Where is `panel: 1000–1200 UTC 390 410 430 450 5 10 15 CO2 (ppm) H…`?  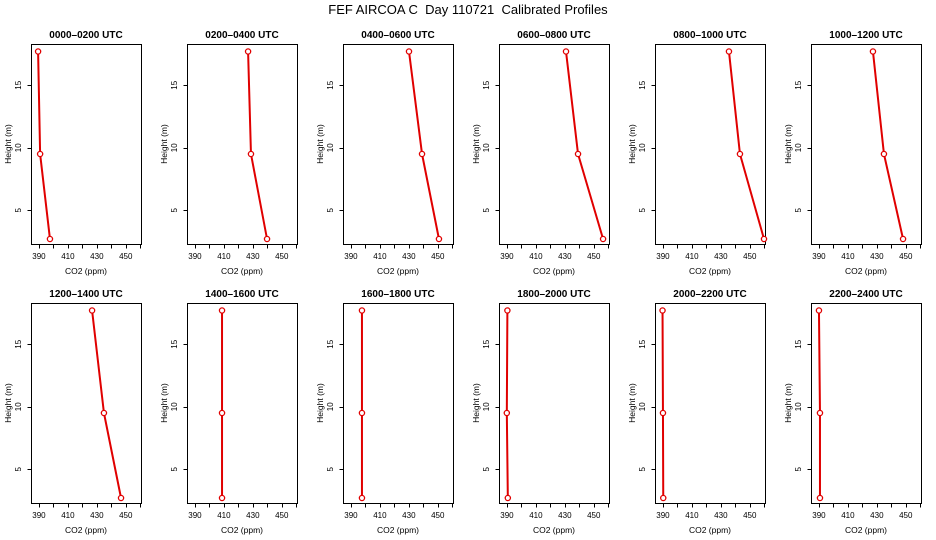
panel: 1000–1200 UTC 390 410 430 450 5 10 15 CO2 (ppm) H… is located at coordinates (852, 153).